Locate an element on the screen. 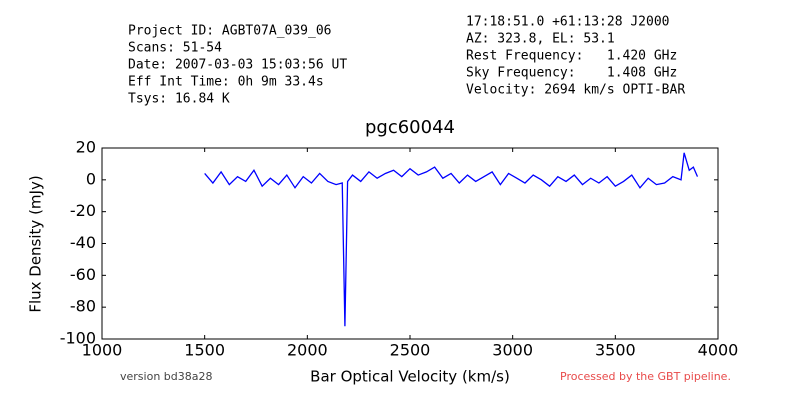 This screenshot has height=400, width=800. x-tick-label: 1000 is located at coordinates (102, 350).